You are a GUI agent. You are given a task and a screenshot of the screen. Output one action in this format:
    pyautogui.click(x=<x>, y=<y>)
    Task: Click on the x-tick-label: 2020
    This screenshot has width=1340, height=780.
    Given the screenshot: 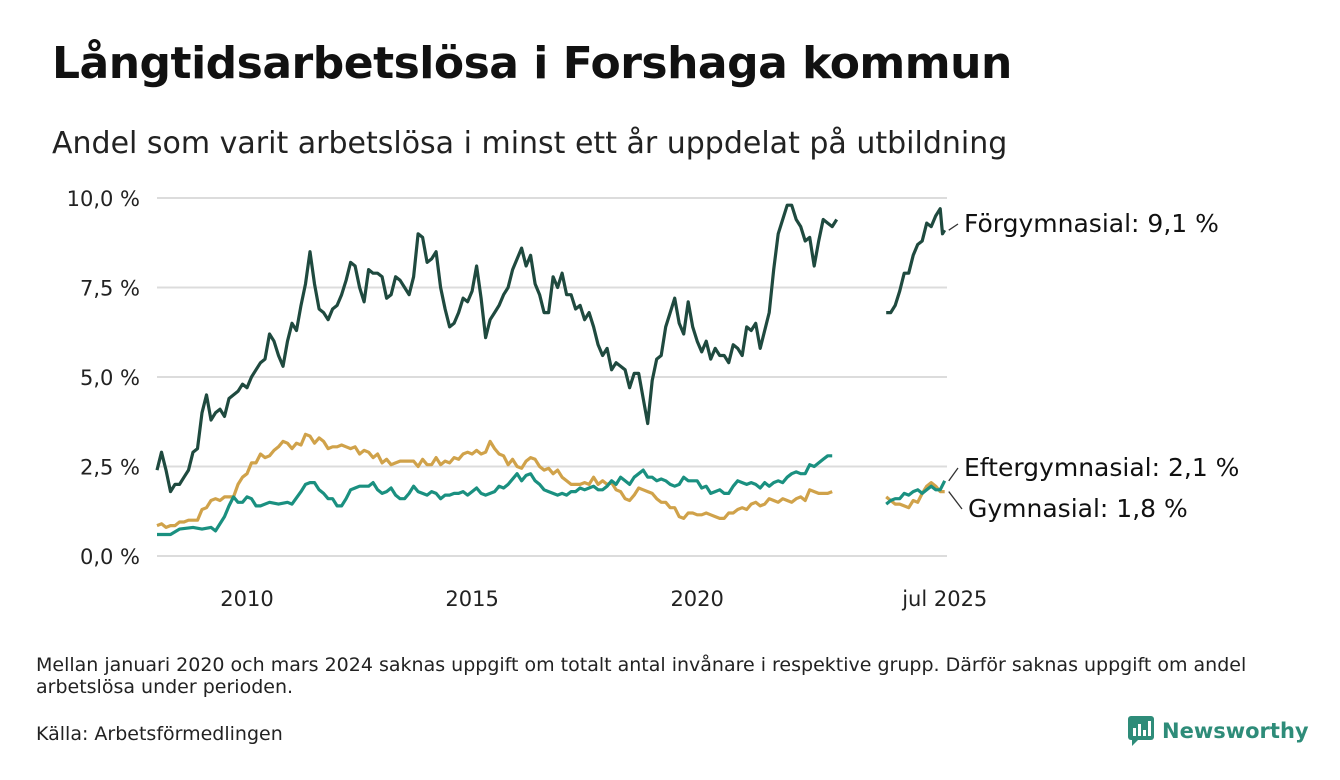 What is the action you would take?
    pyautogui.click(x=696, y=599)
    